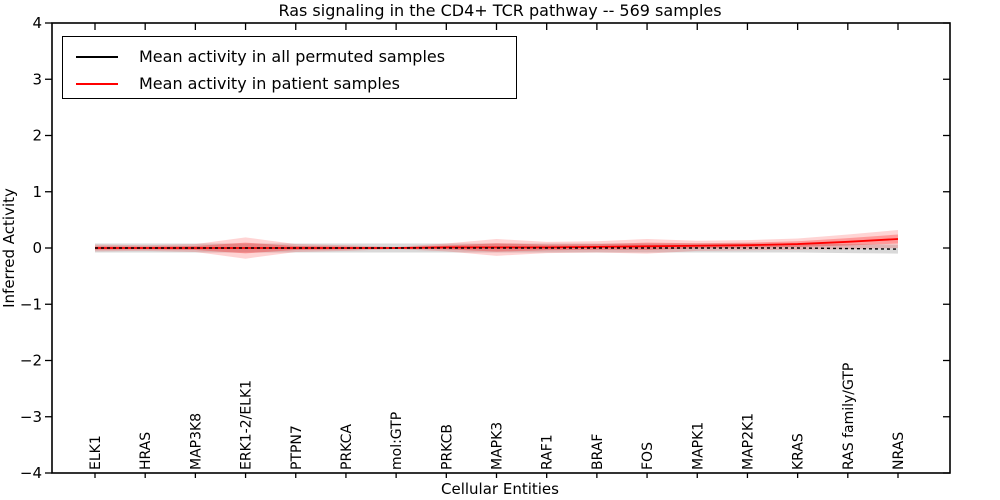  What do you see at coordinates (698, 446) in the screenshot?
I see `x-tick-label: MAPK1` at bounding box center [698, 446].